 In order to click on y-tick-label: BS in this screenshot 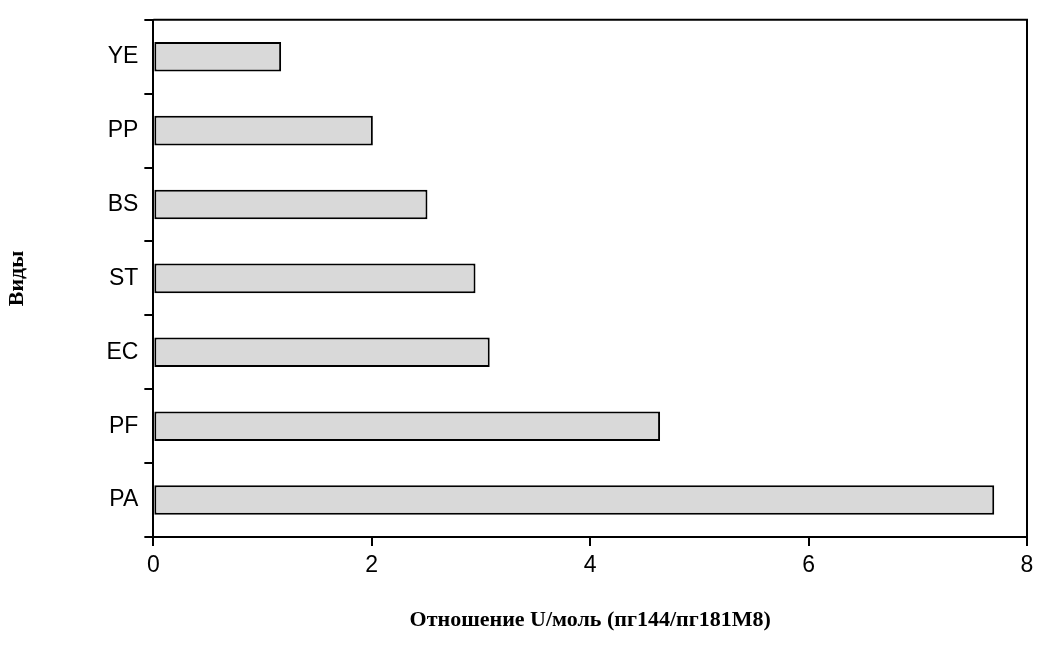, I will do `click(123, 202)`.